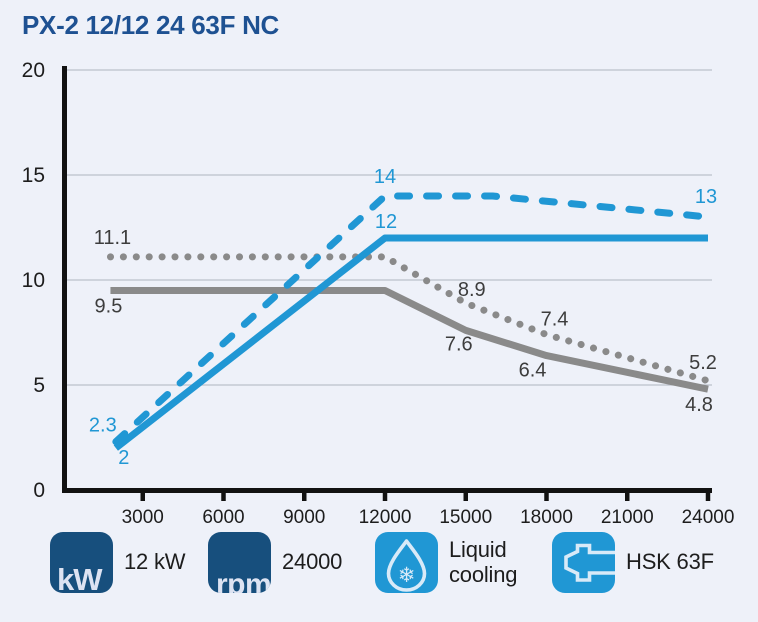 This screenshot has width=758, height=622. Describe the element at coordinates (33, 280) in the screenshot. I see `y-tick-label: 10` at that location.